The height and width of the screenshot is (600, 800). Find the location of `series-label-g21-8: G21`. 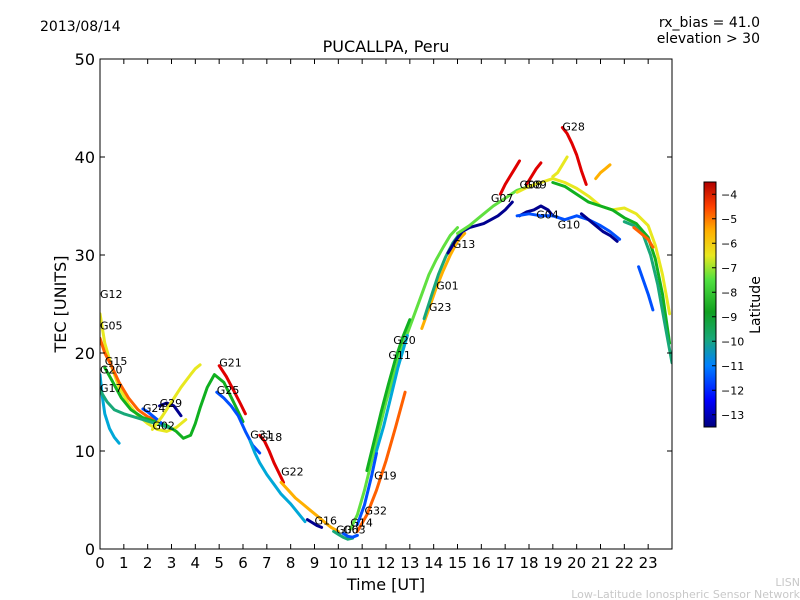

series-label-g21-8: G21 is located at coordinates (230, 363).